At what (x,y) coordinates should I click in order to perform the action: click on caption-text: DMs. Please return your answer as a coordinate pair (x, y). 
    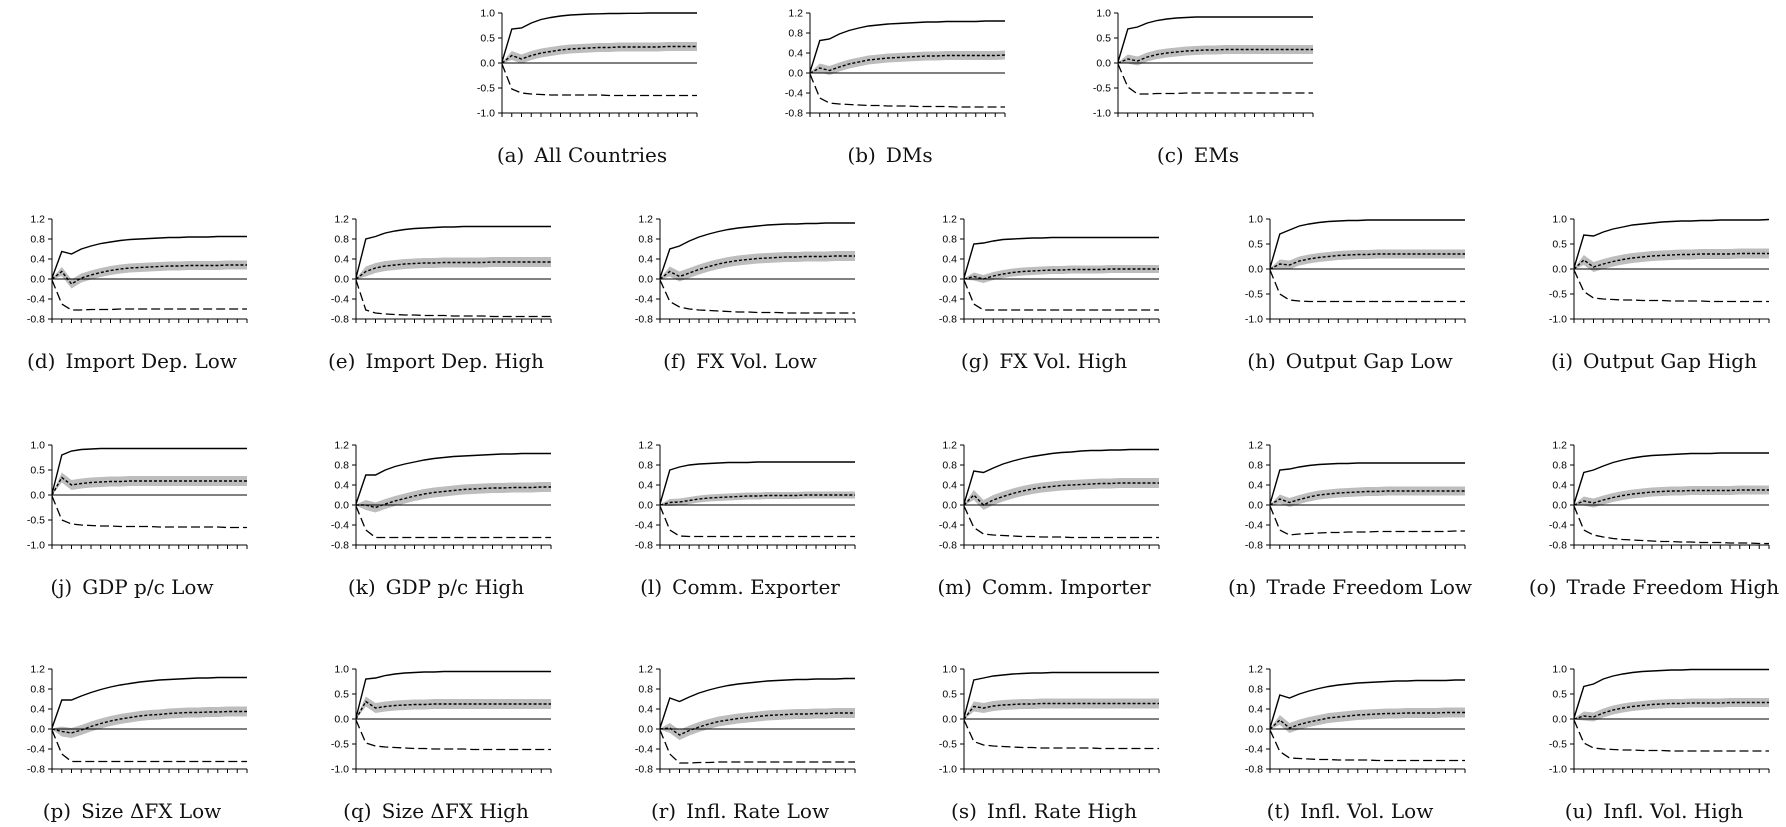
    Looking at the image, I should click on (909, 155).